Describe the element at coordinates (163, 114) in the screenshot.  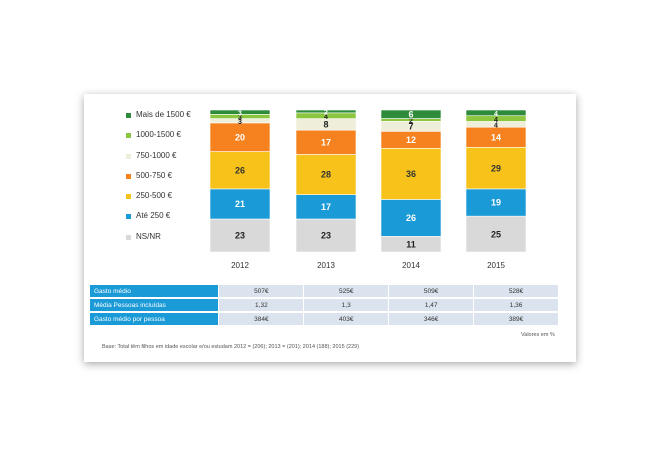
I see `legend-label: Mais de 1500 €` at that location.